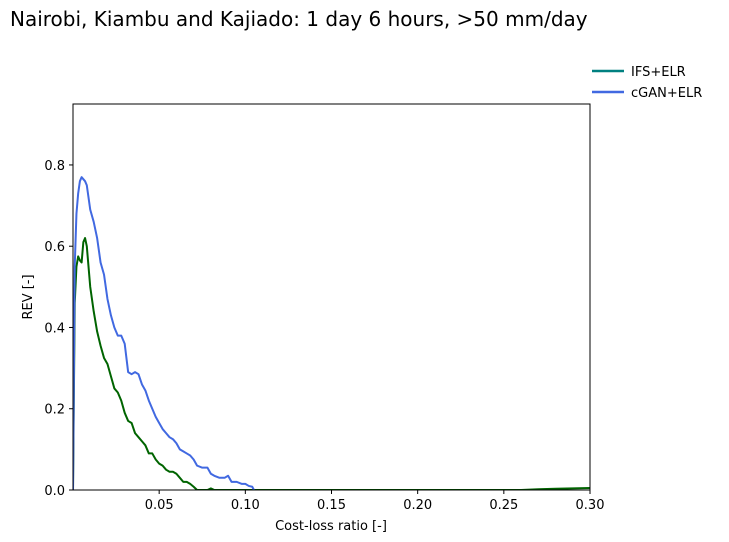  What do you see at coordinates (503, 505) in the screenshot?
I see `x-tick-label: 0.25` at bounding box center [503, 505].